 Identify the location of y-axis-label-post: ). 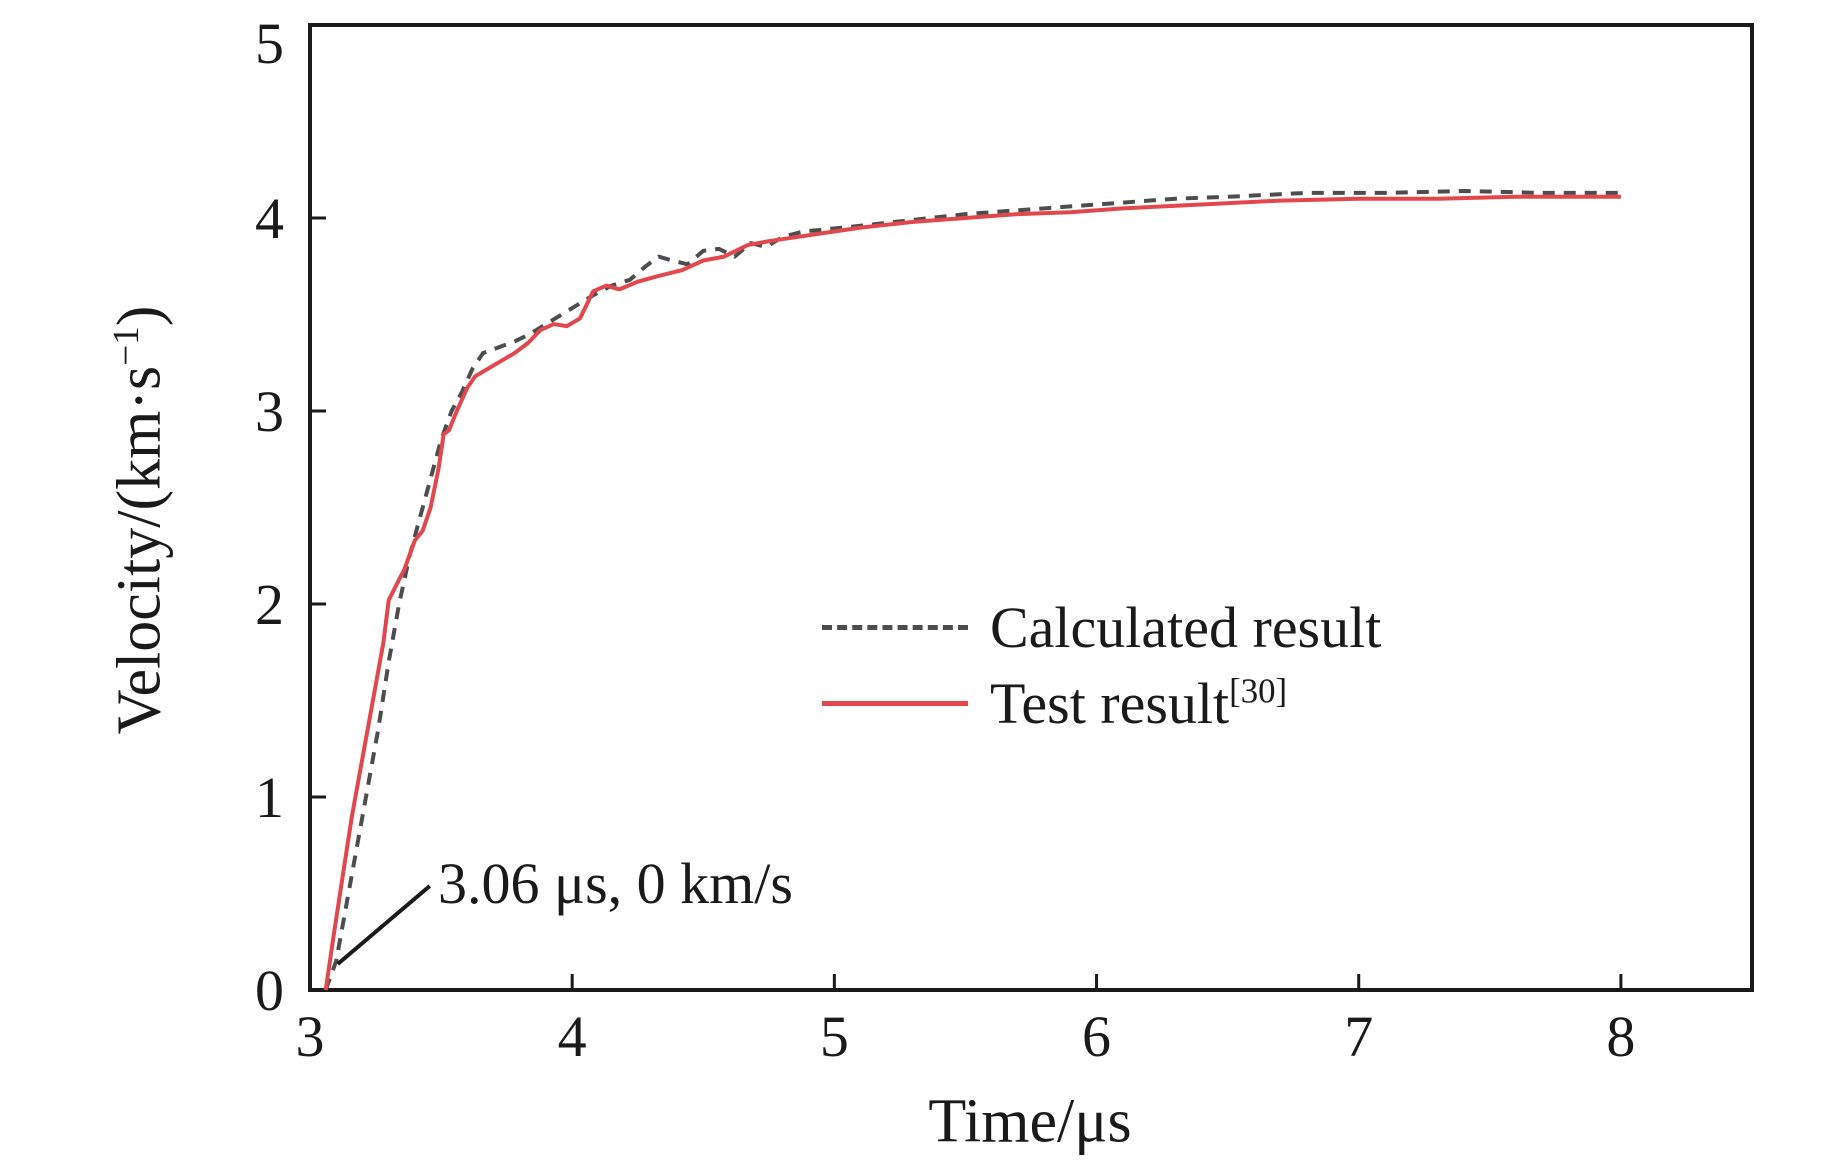
(139, 316).